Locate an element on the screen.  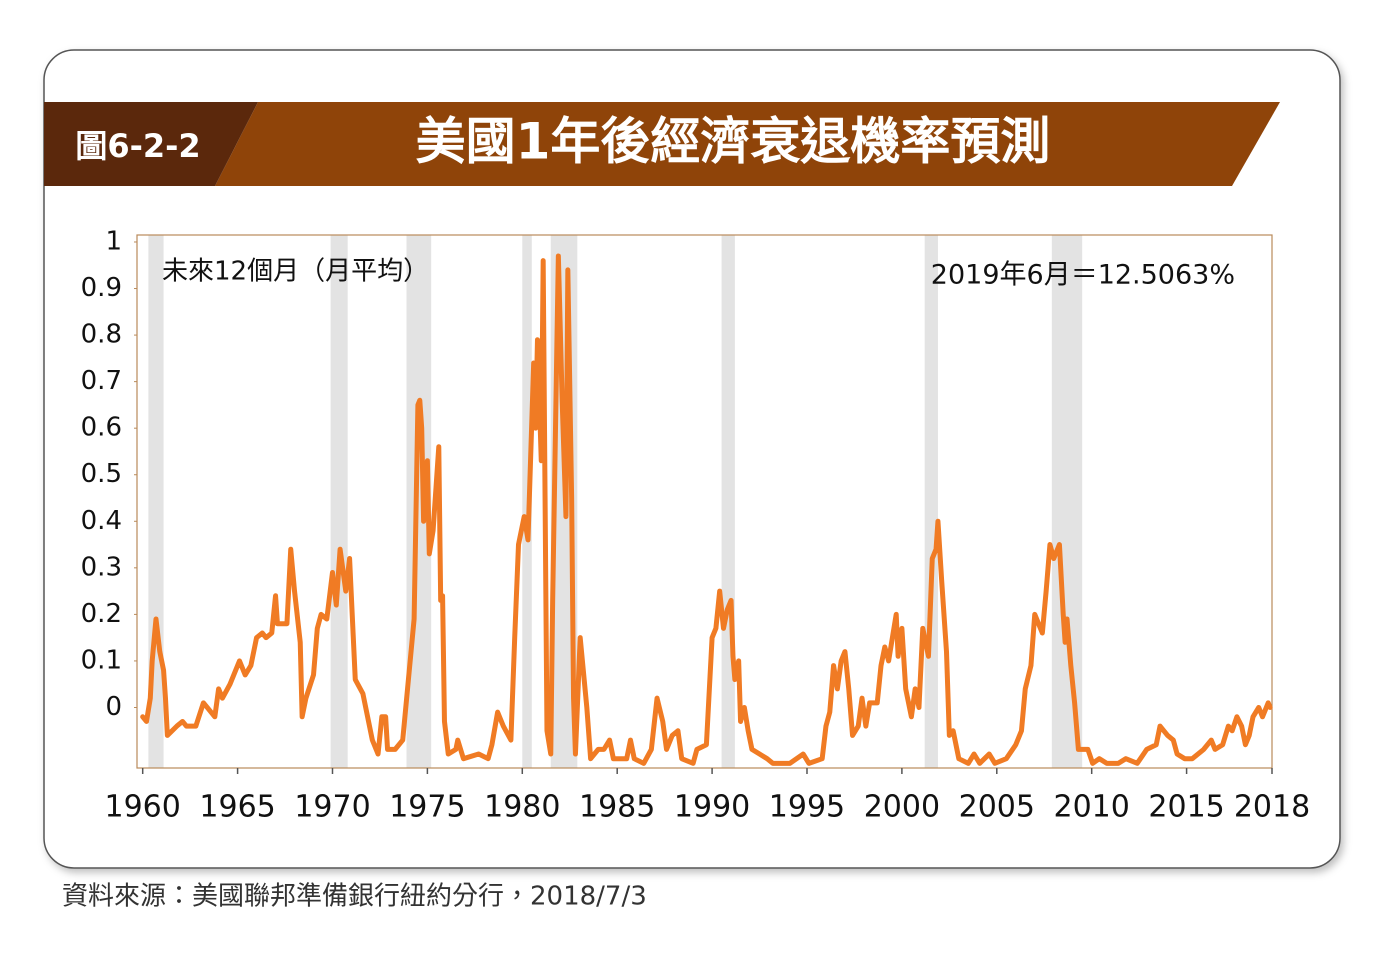
y-tick-label: 0 is located at coordinates (113, 707).